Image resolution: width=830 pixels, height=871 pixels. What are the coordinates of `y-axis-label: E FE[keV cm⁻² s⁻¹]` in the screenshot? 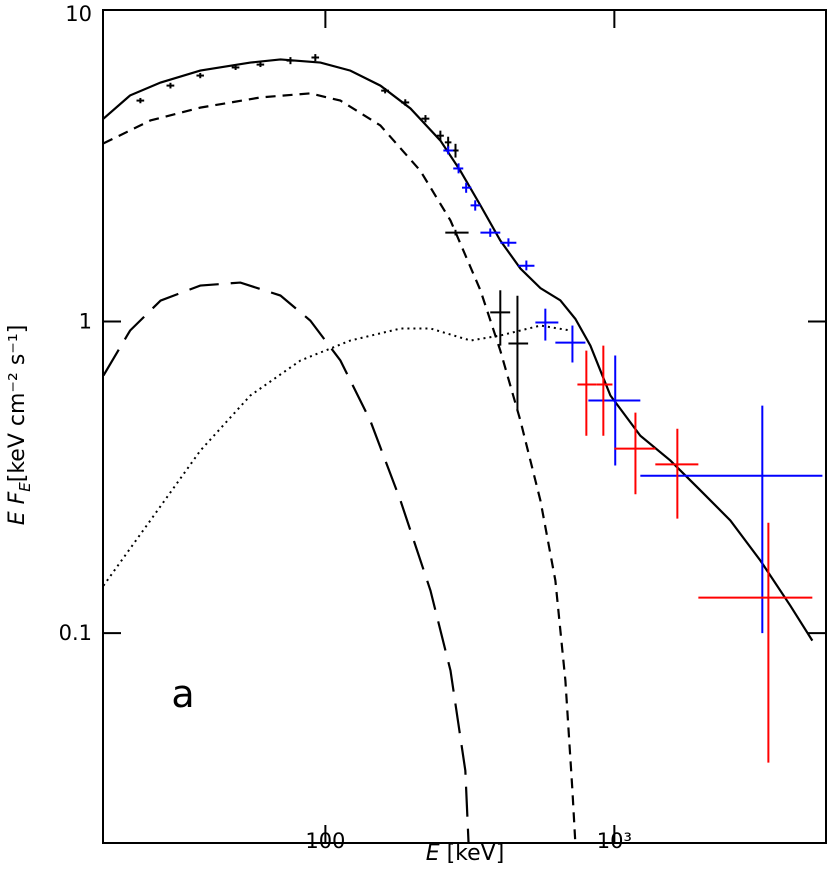 It's located at (19, 425).